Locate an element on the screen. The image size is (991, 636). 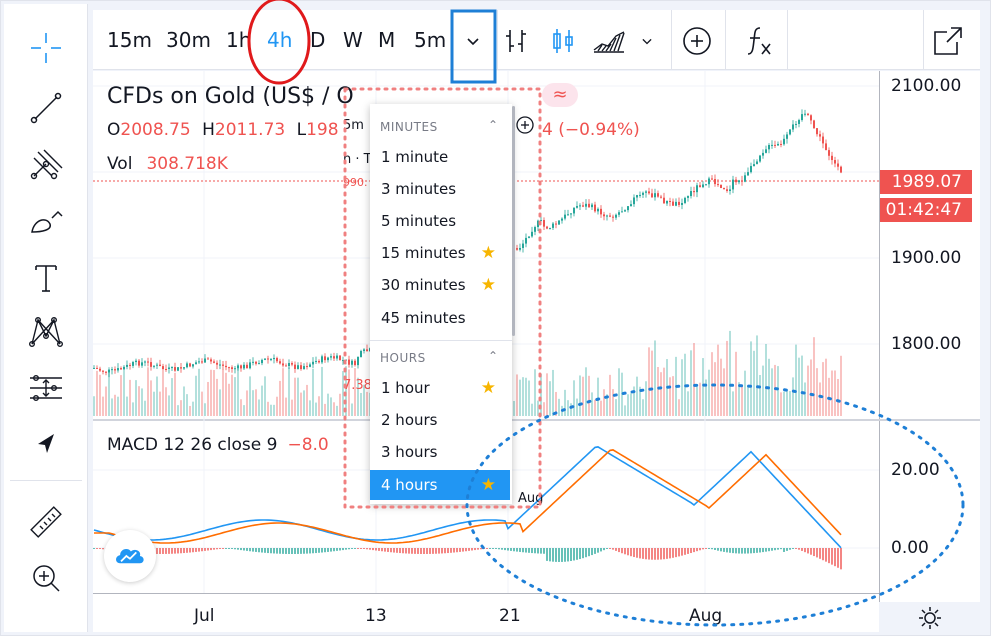
pitchfork-tool is located at coordinates (46, 164).